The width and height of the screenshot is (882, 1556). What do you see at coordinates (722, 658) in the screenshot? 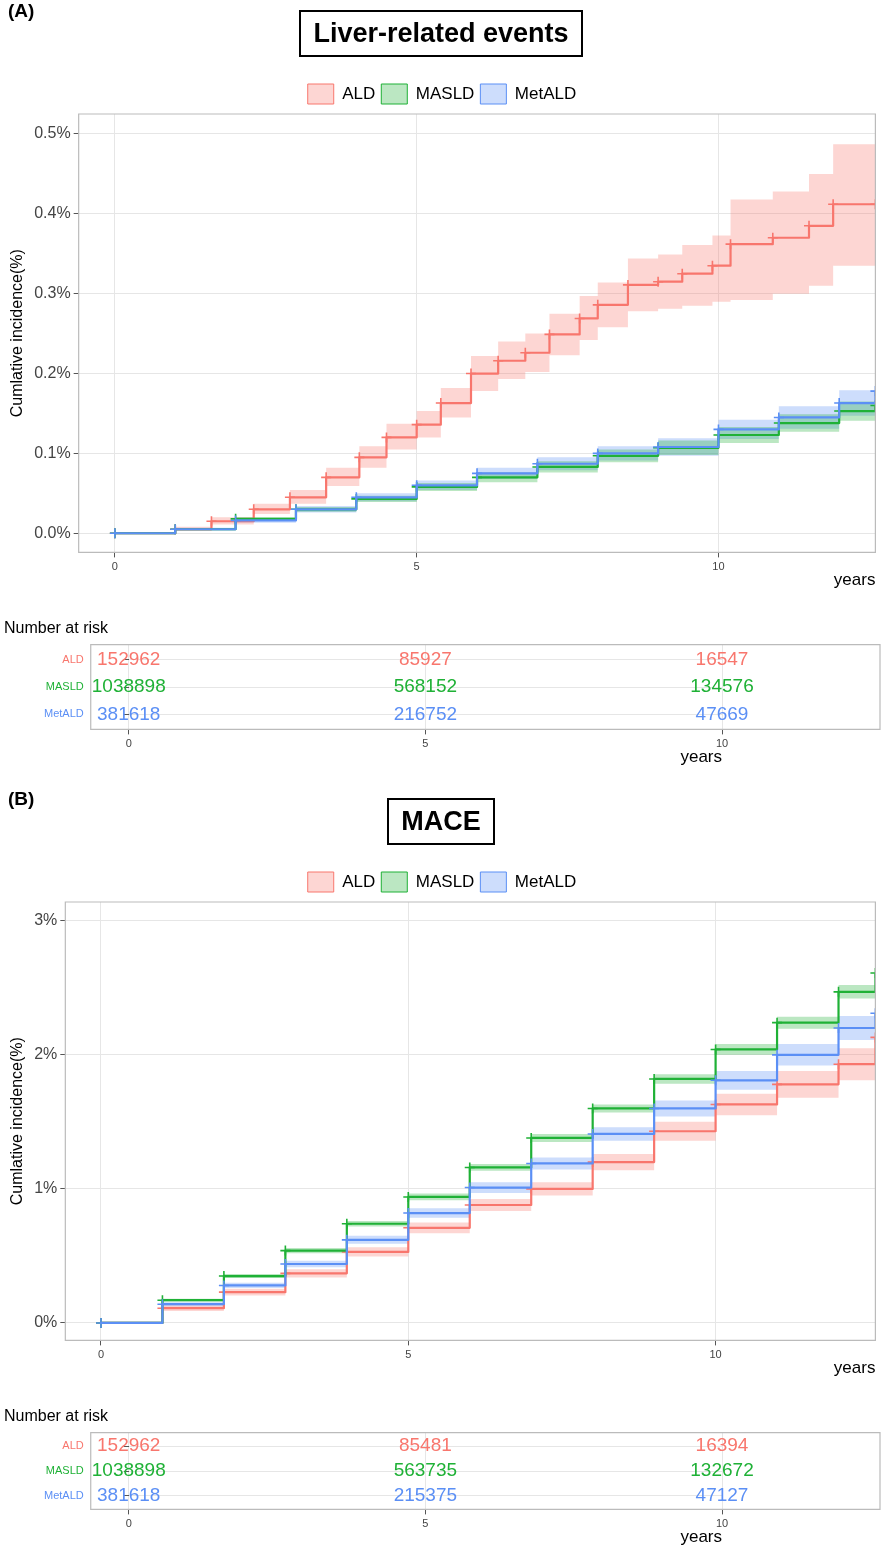
I see `data-label: 16547` at bounding box center [722, 658].